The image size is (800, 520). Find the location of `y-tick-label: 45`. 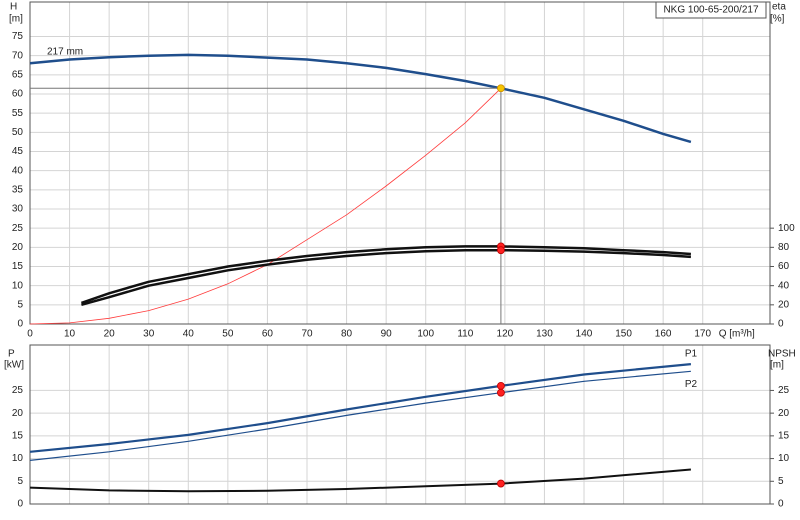

y-tick-label: 45 is located at coordinates (18, 151).